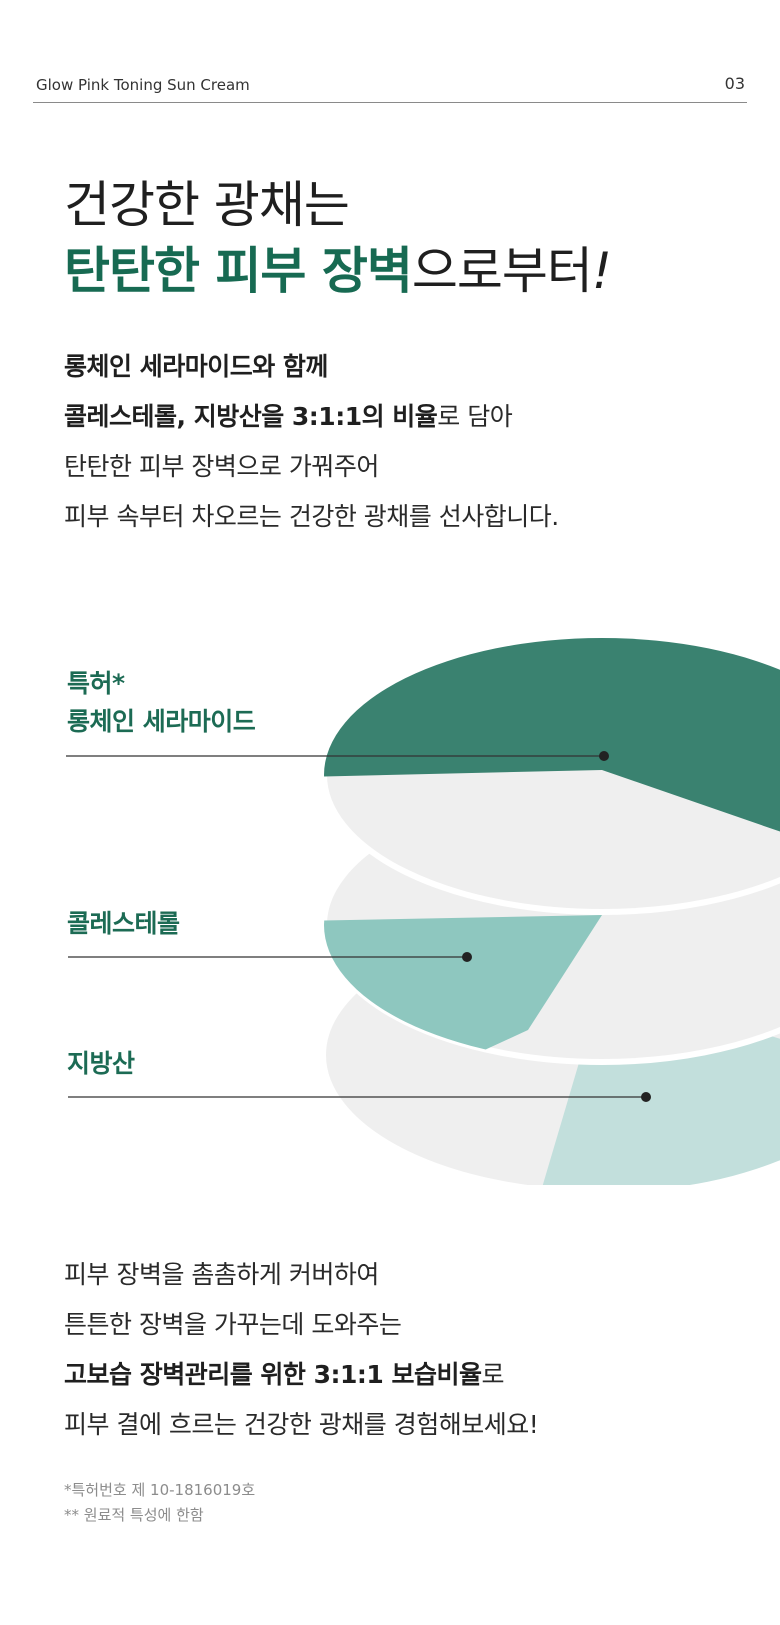 This screenshot has height=1625, width=780. Describe the element at coordinates (493, 1374) in the screenshot. I see `outro-line3-rest: 로` at that location.